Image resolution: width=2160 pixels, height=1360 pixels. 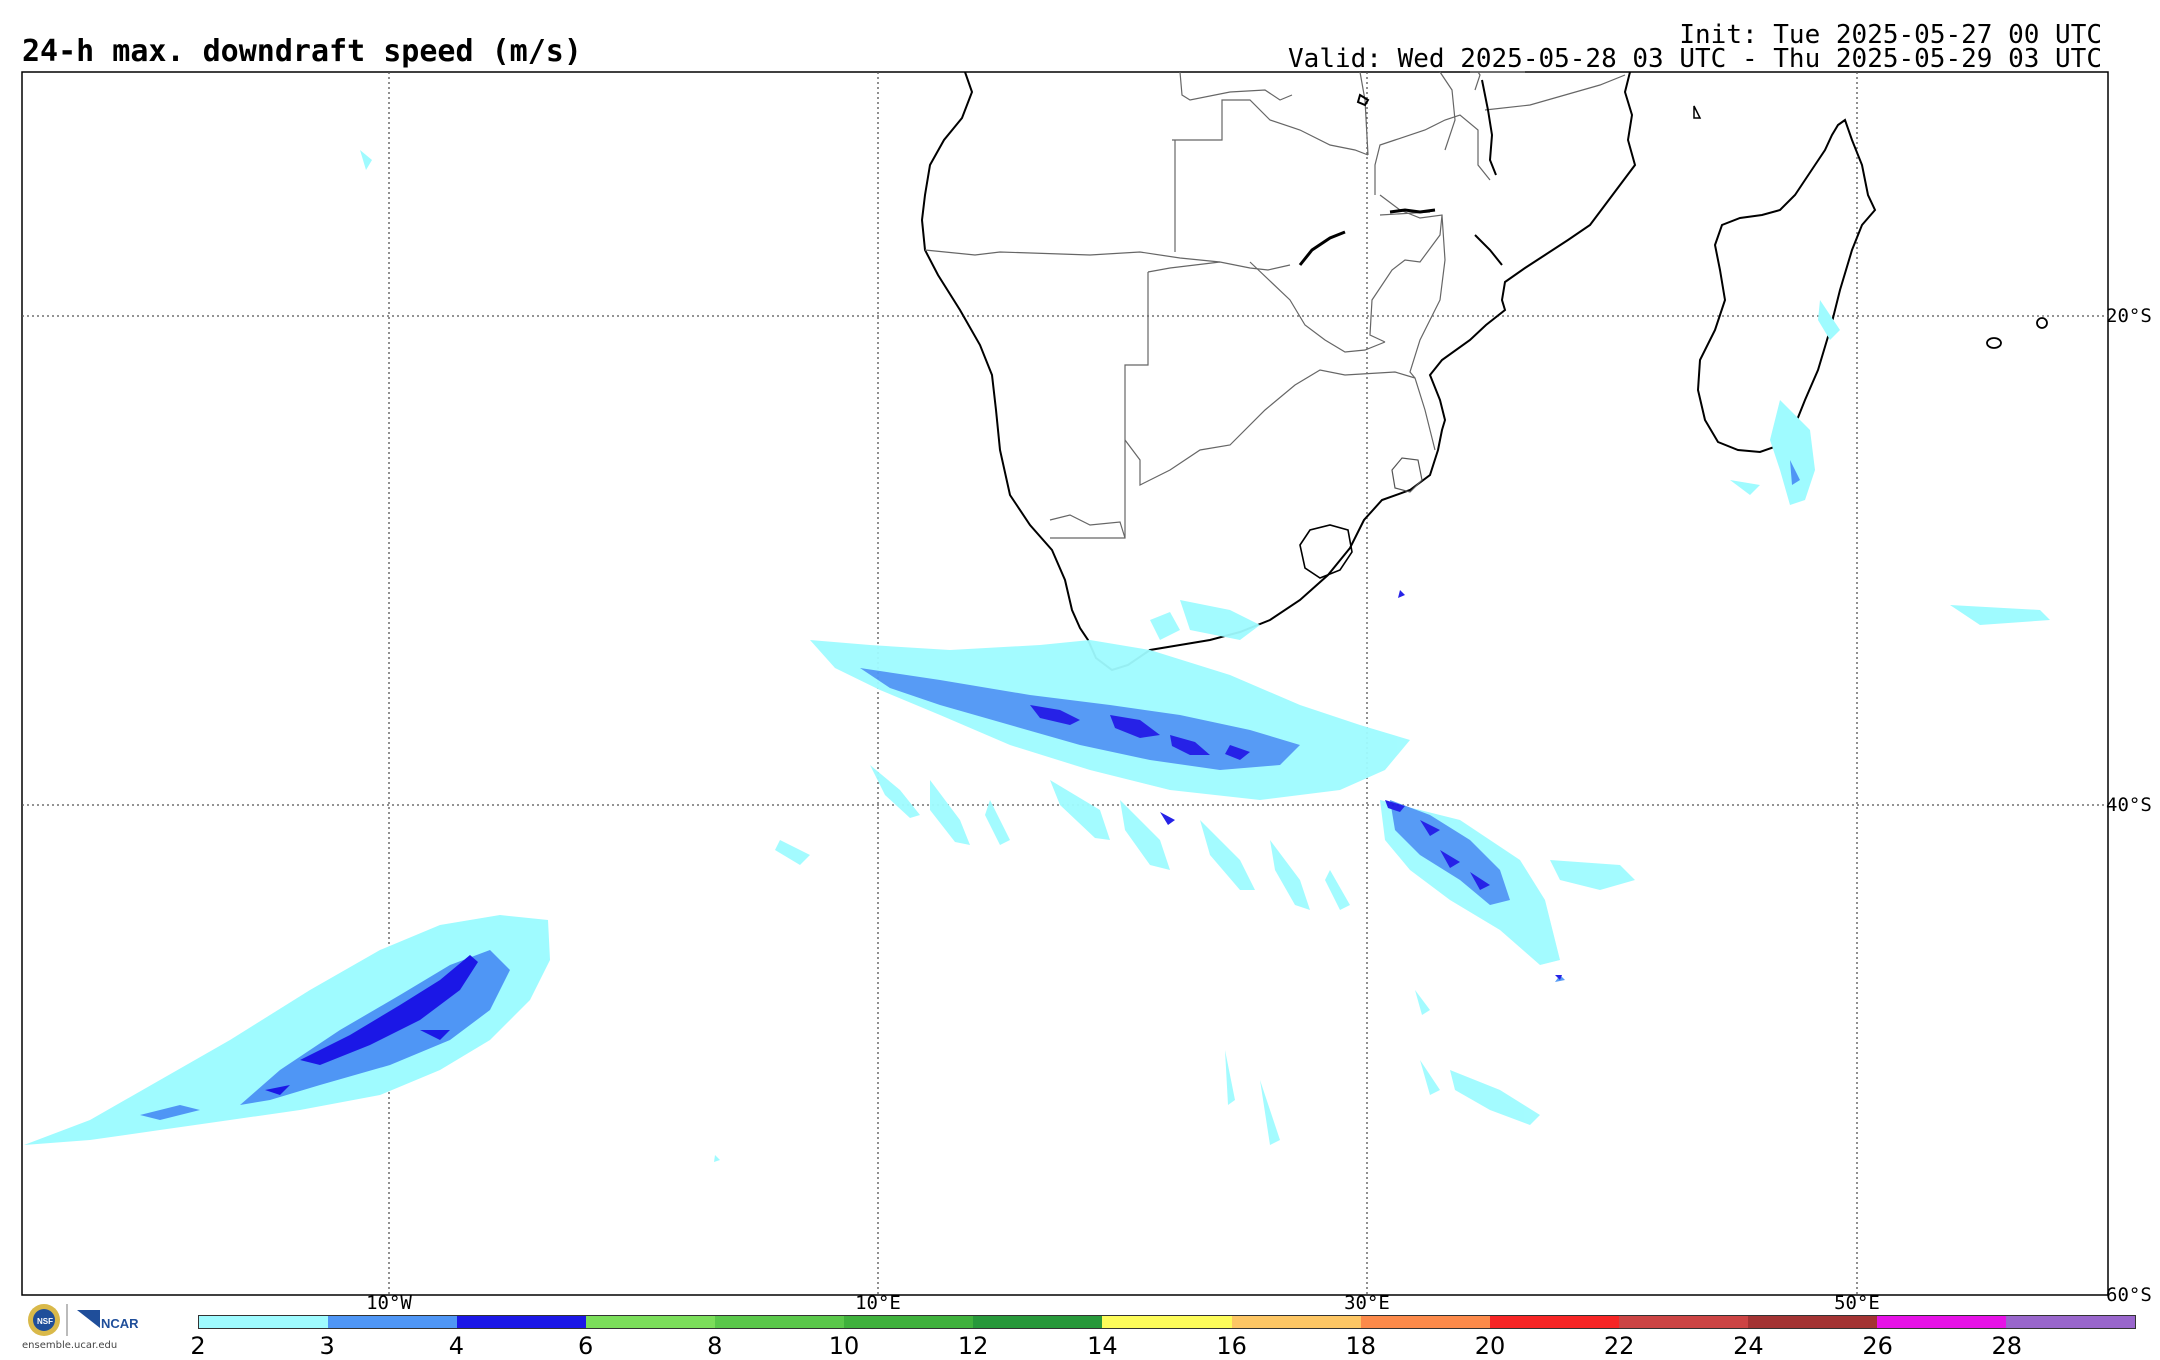 I want to click on nsf-text: NSF, so click(x=45, y=1321).